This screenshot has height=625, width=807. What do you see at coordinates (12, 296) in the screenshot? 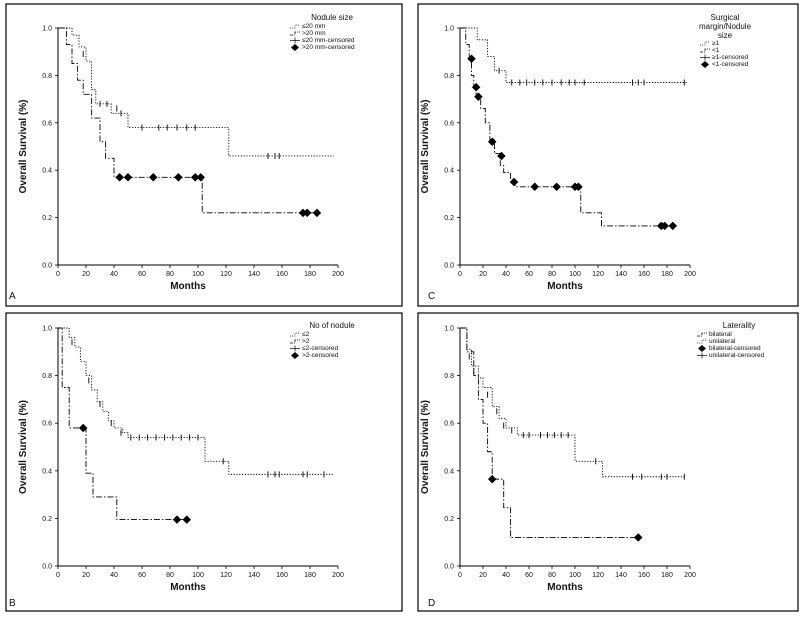
I see `panel-label: A` at bounding box center [12, 296].